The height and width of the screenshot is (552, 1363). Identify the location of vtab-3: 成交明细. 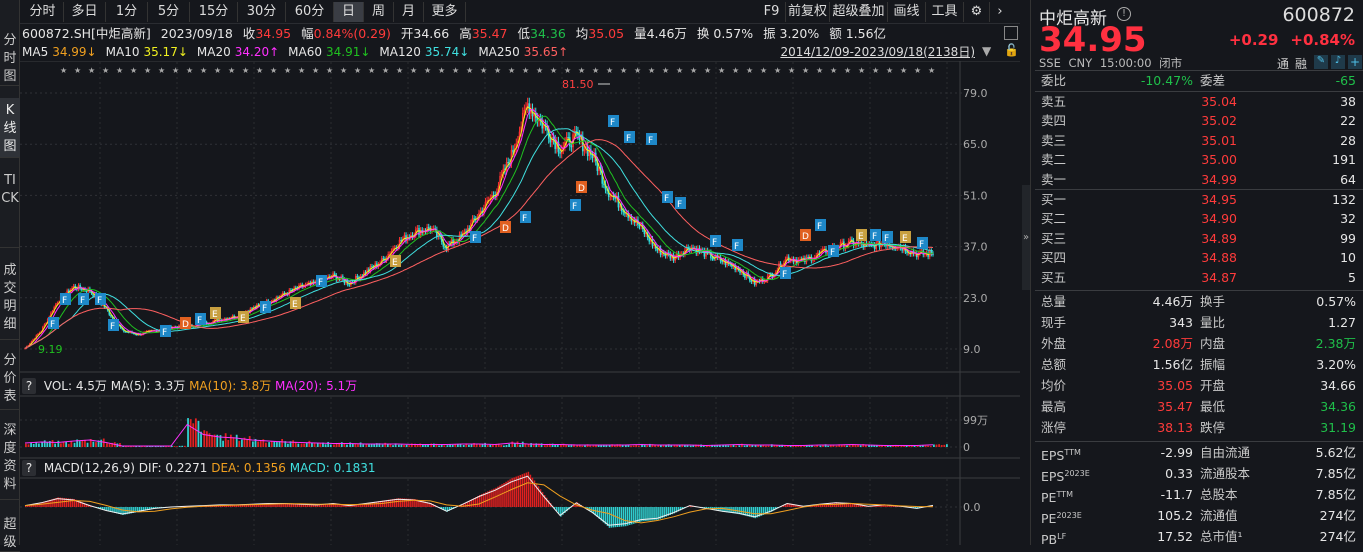
(10, 299).